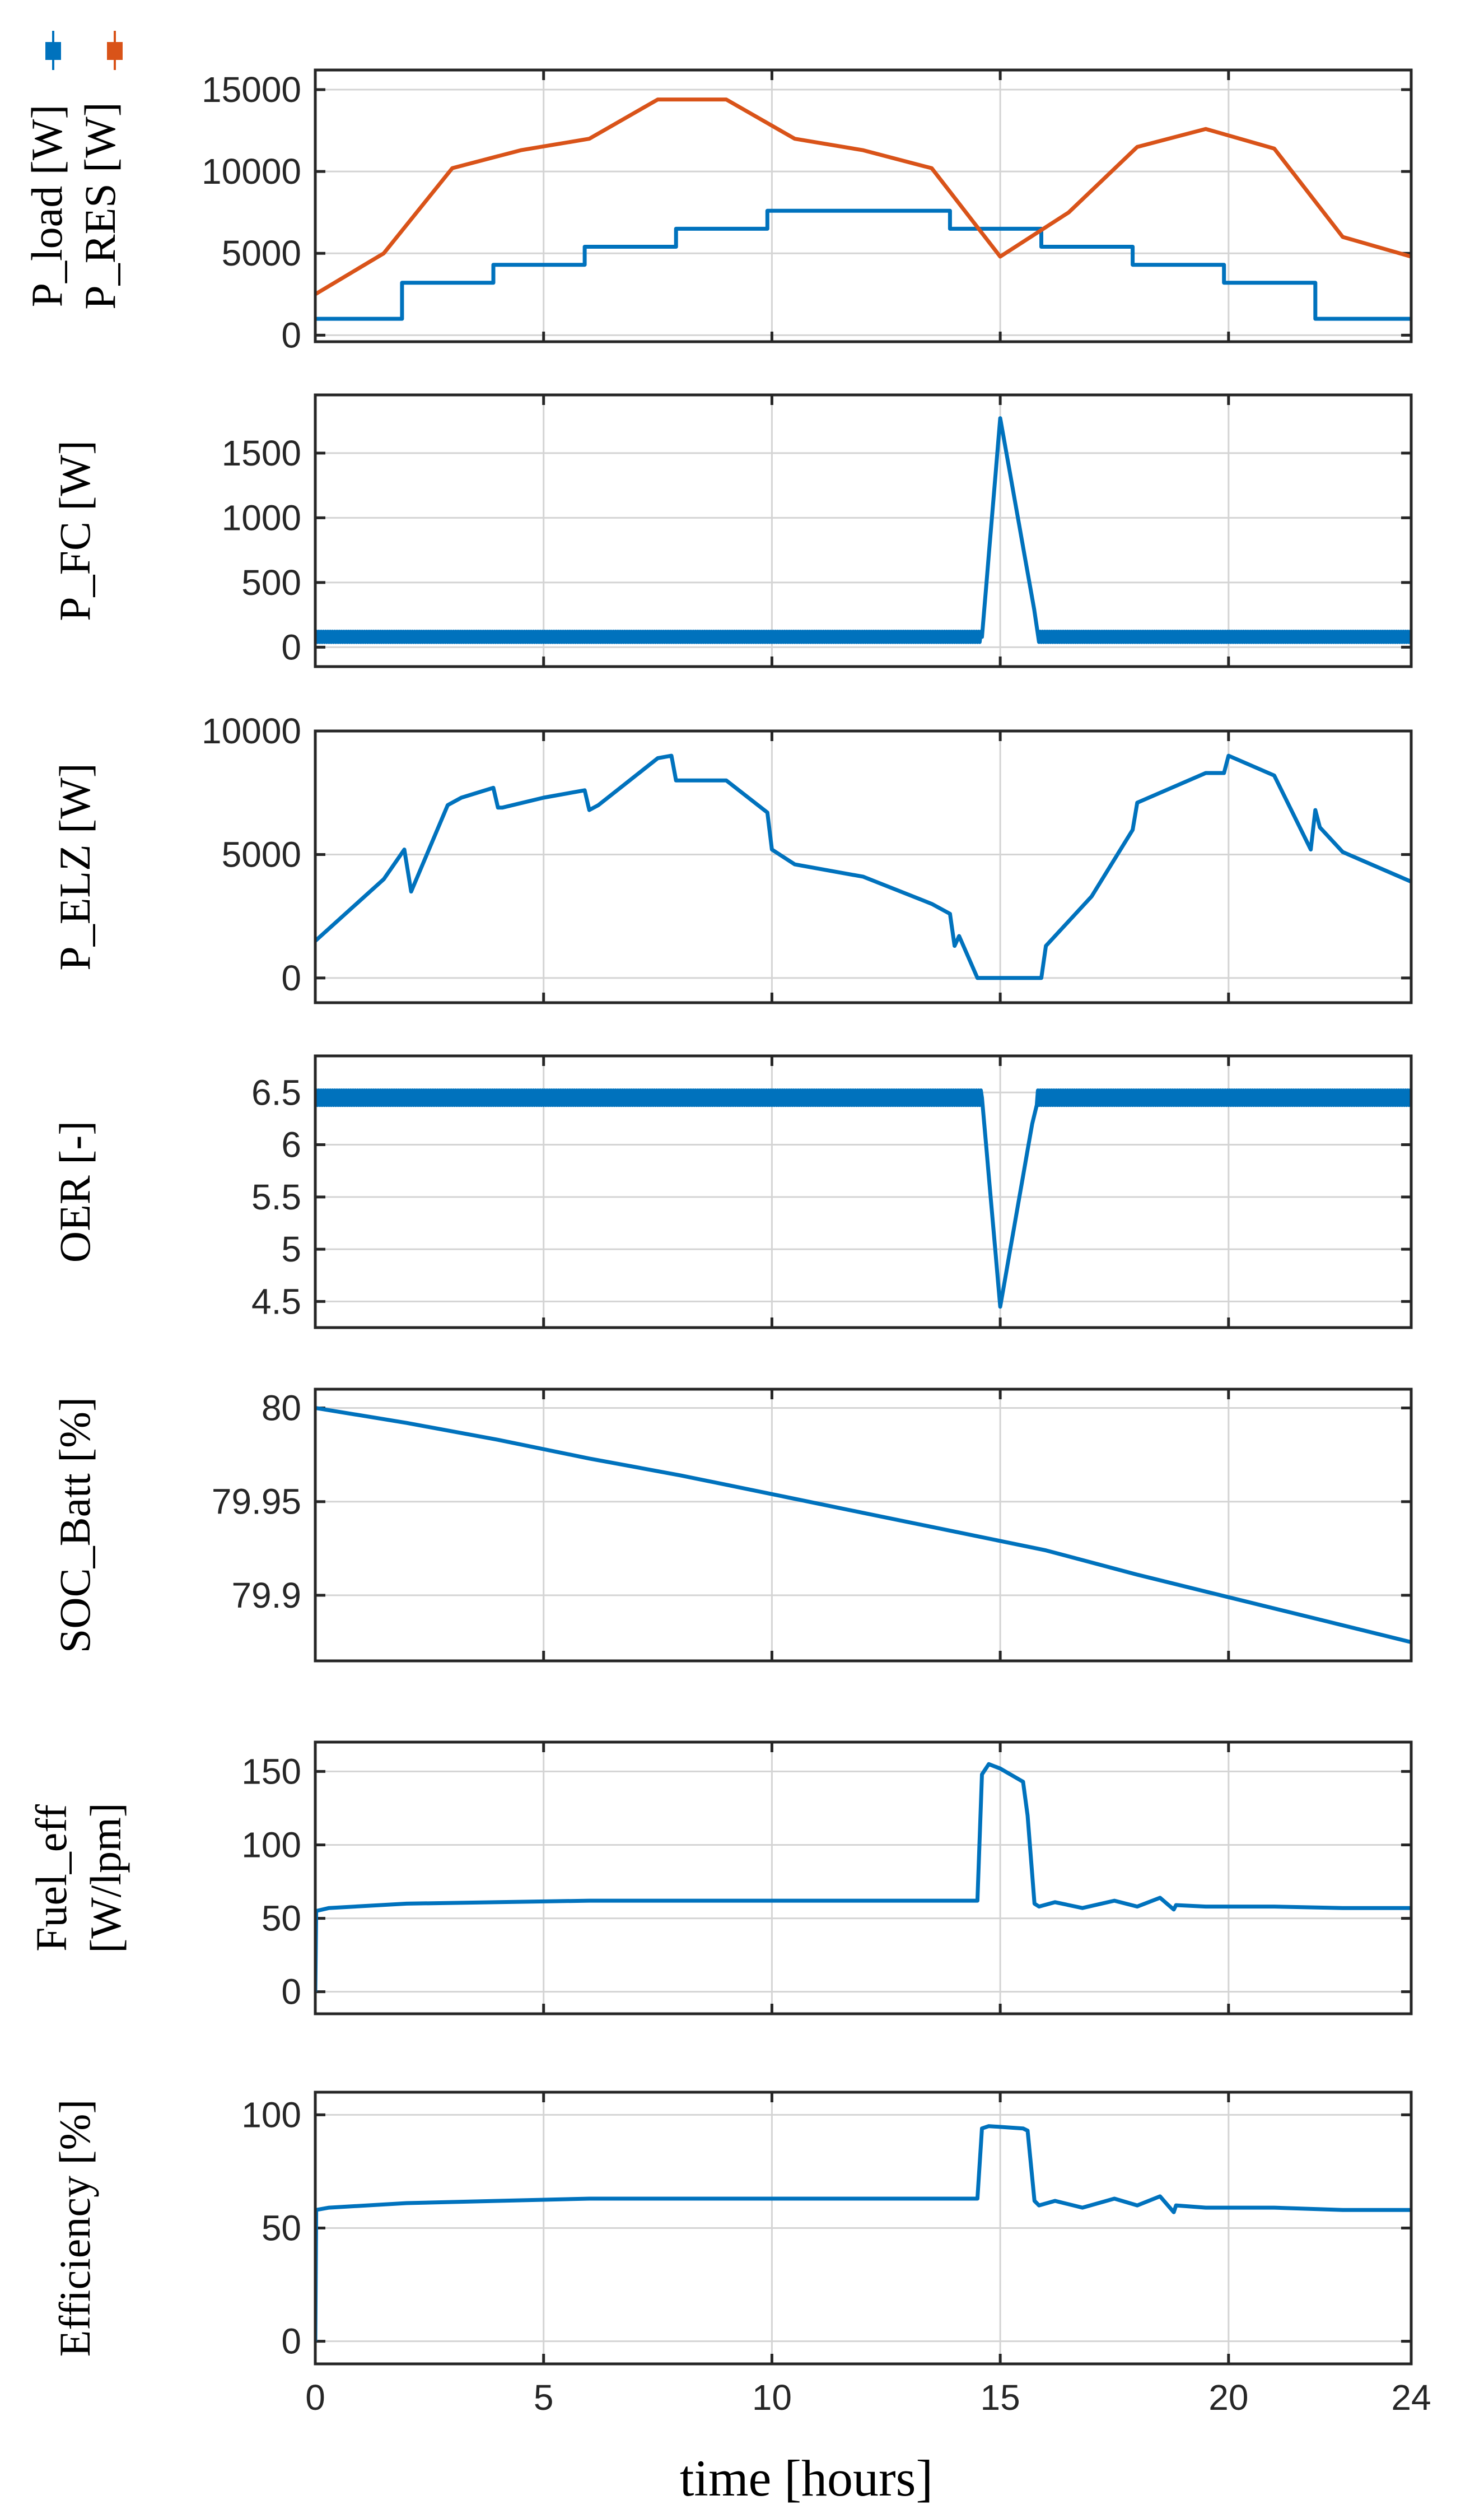  I want to click on series-line-soc-batt-, so click(863, 1525).